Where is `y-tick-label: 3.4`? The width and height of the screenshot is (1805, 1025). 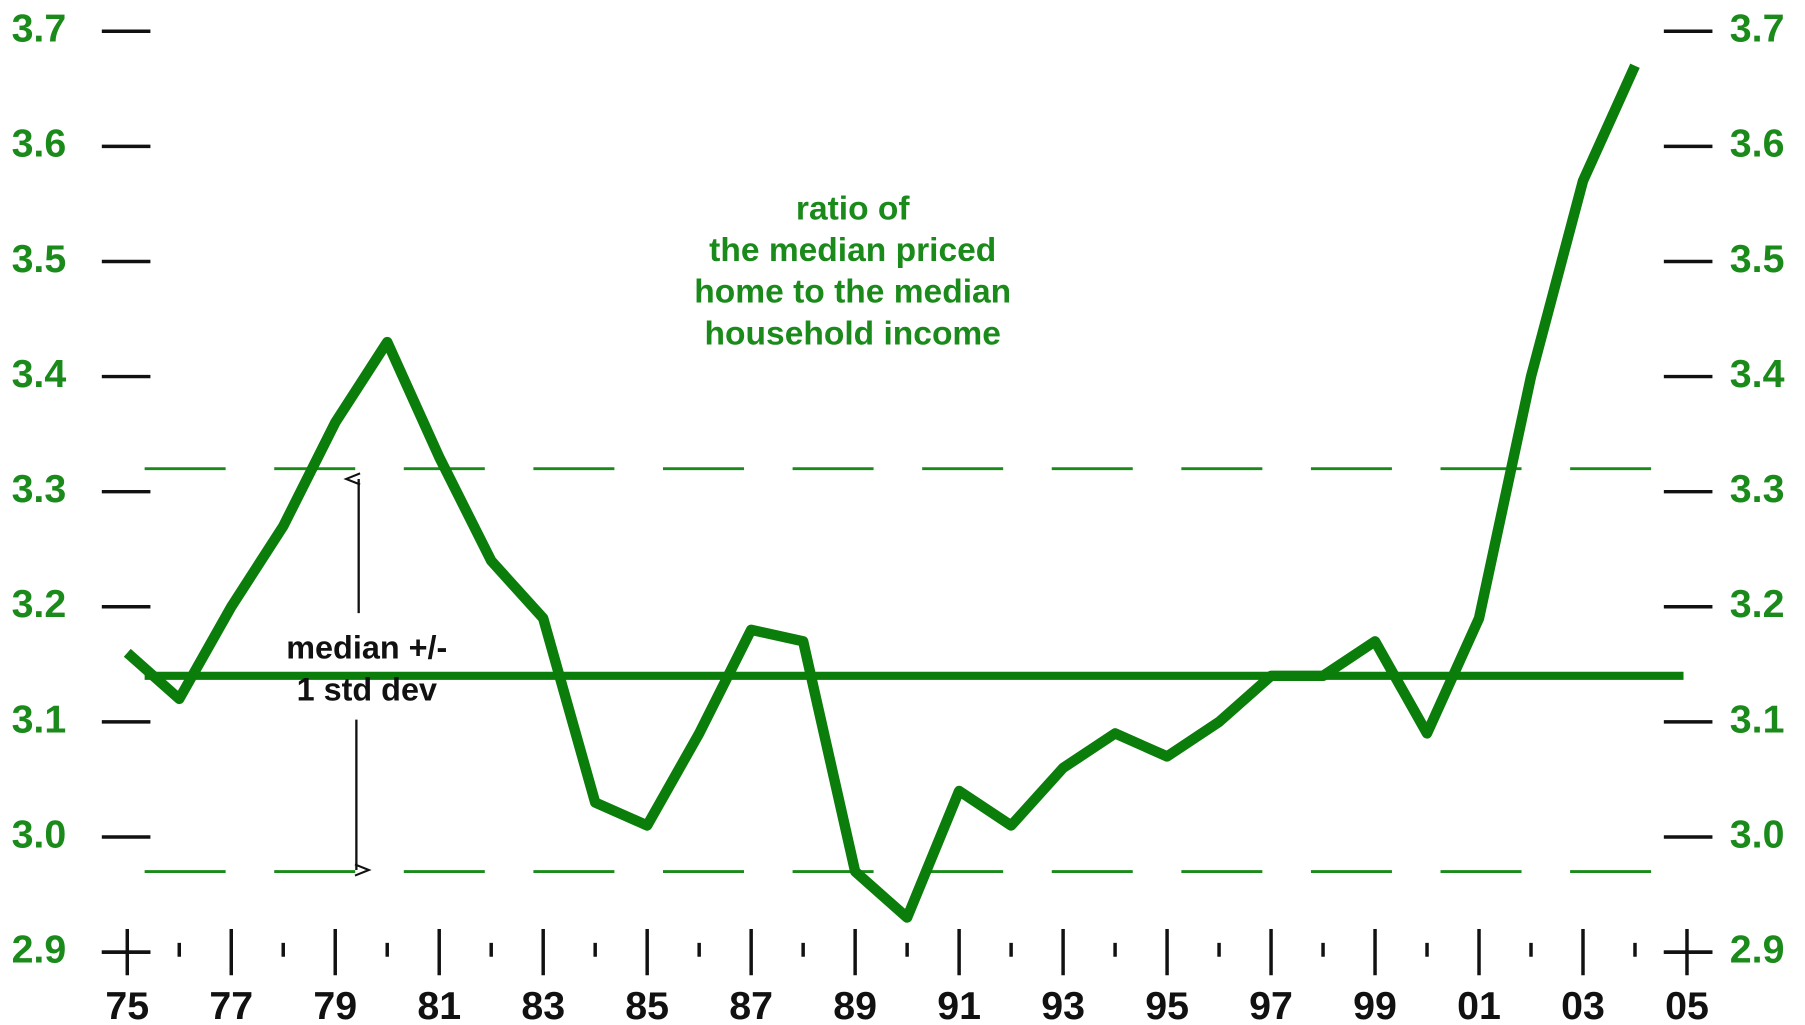
y-tick-label: 3.4 is located at coordinates (39, 374).